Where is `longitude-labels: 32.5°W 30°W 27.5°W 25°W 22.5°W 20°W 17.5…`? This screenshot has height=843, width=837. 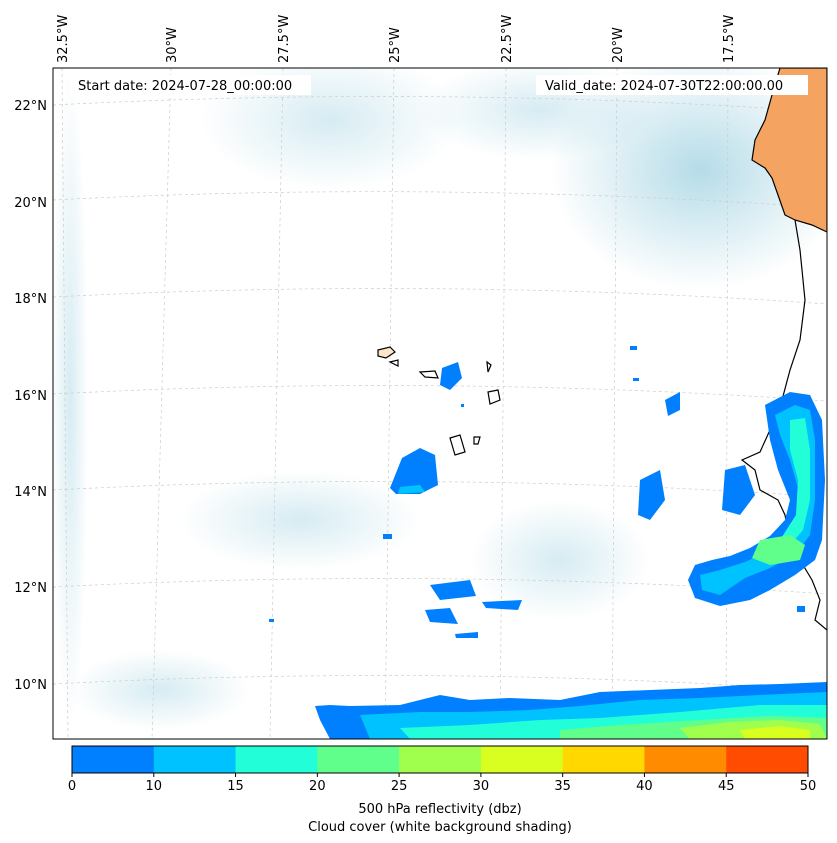 longitude-labels: 32.5°W 30°W 27.5°W 25°W 22.5°W 20°W 17.5… is located at coordinates (396, 39).